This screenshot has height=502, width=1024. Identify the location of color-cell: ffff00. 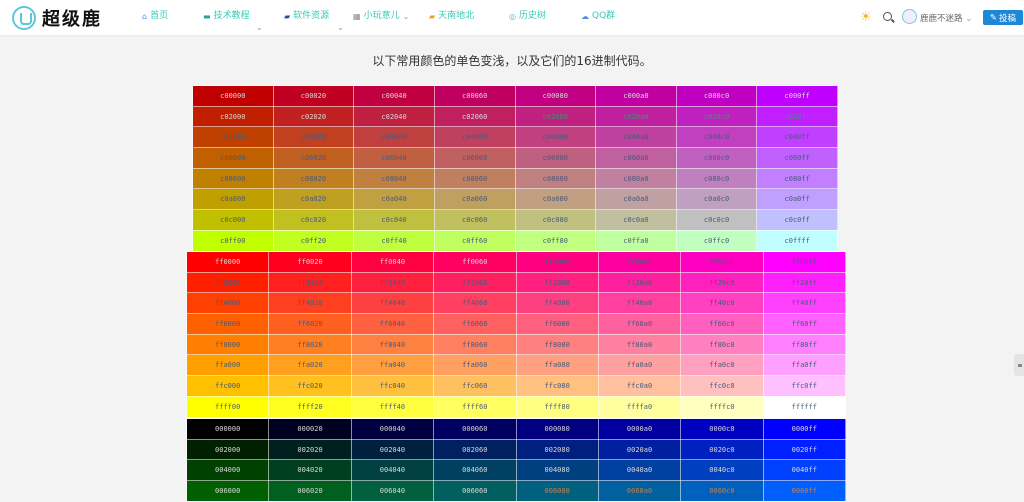
(227, 406).